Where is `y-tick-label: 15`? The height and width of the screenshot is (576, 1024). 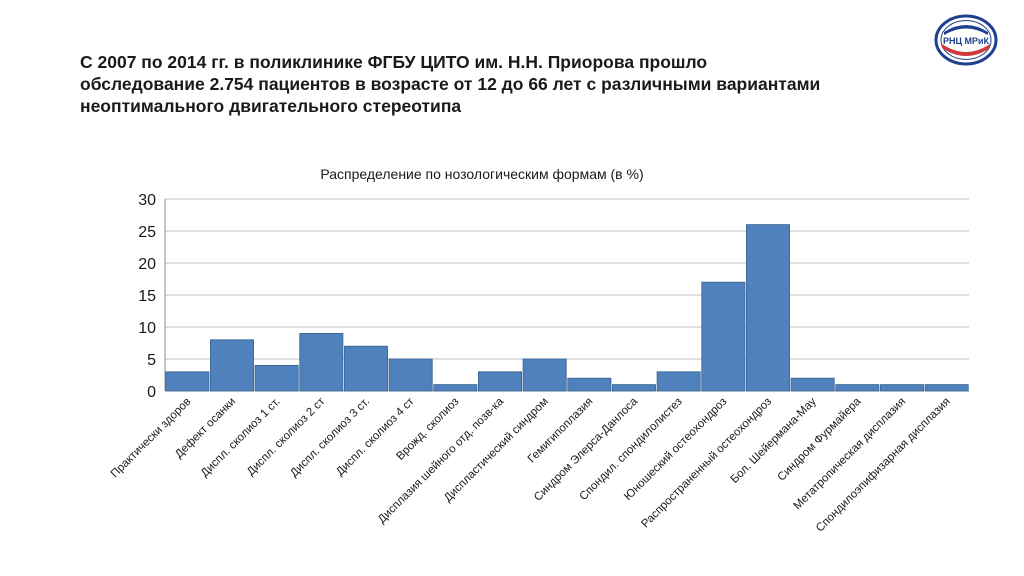
y-tick-label: 15 is located at coordinates (147, 296).